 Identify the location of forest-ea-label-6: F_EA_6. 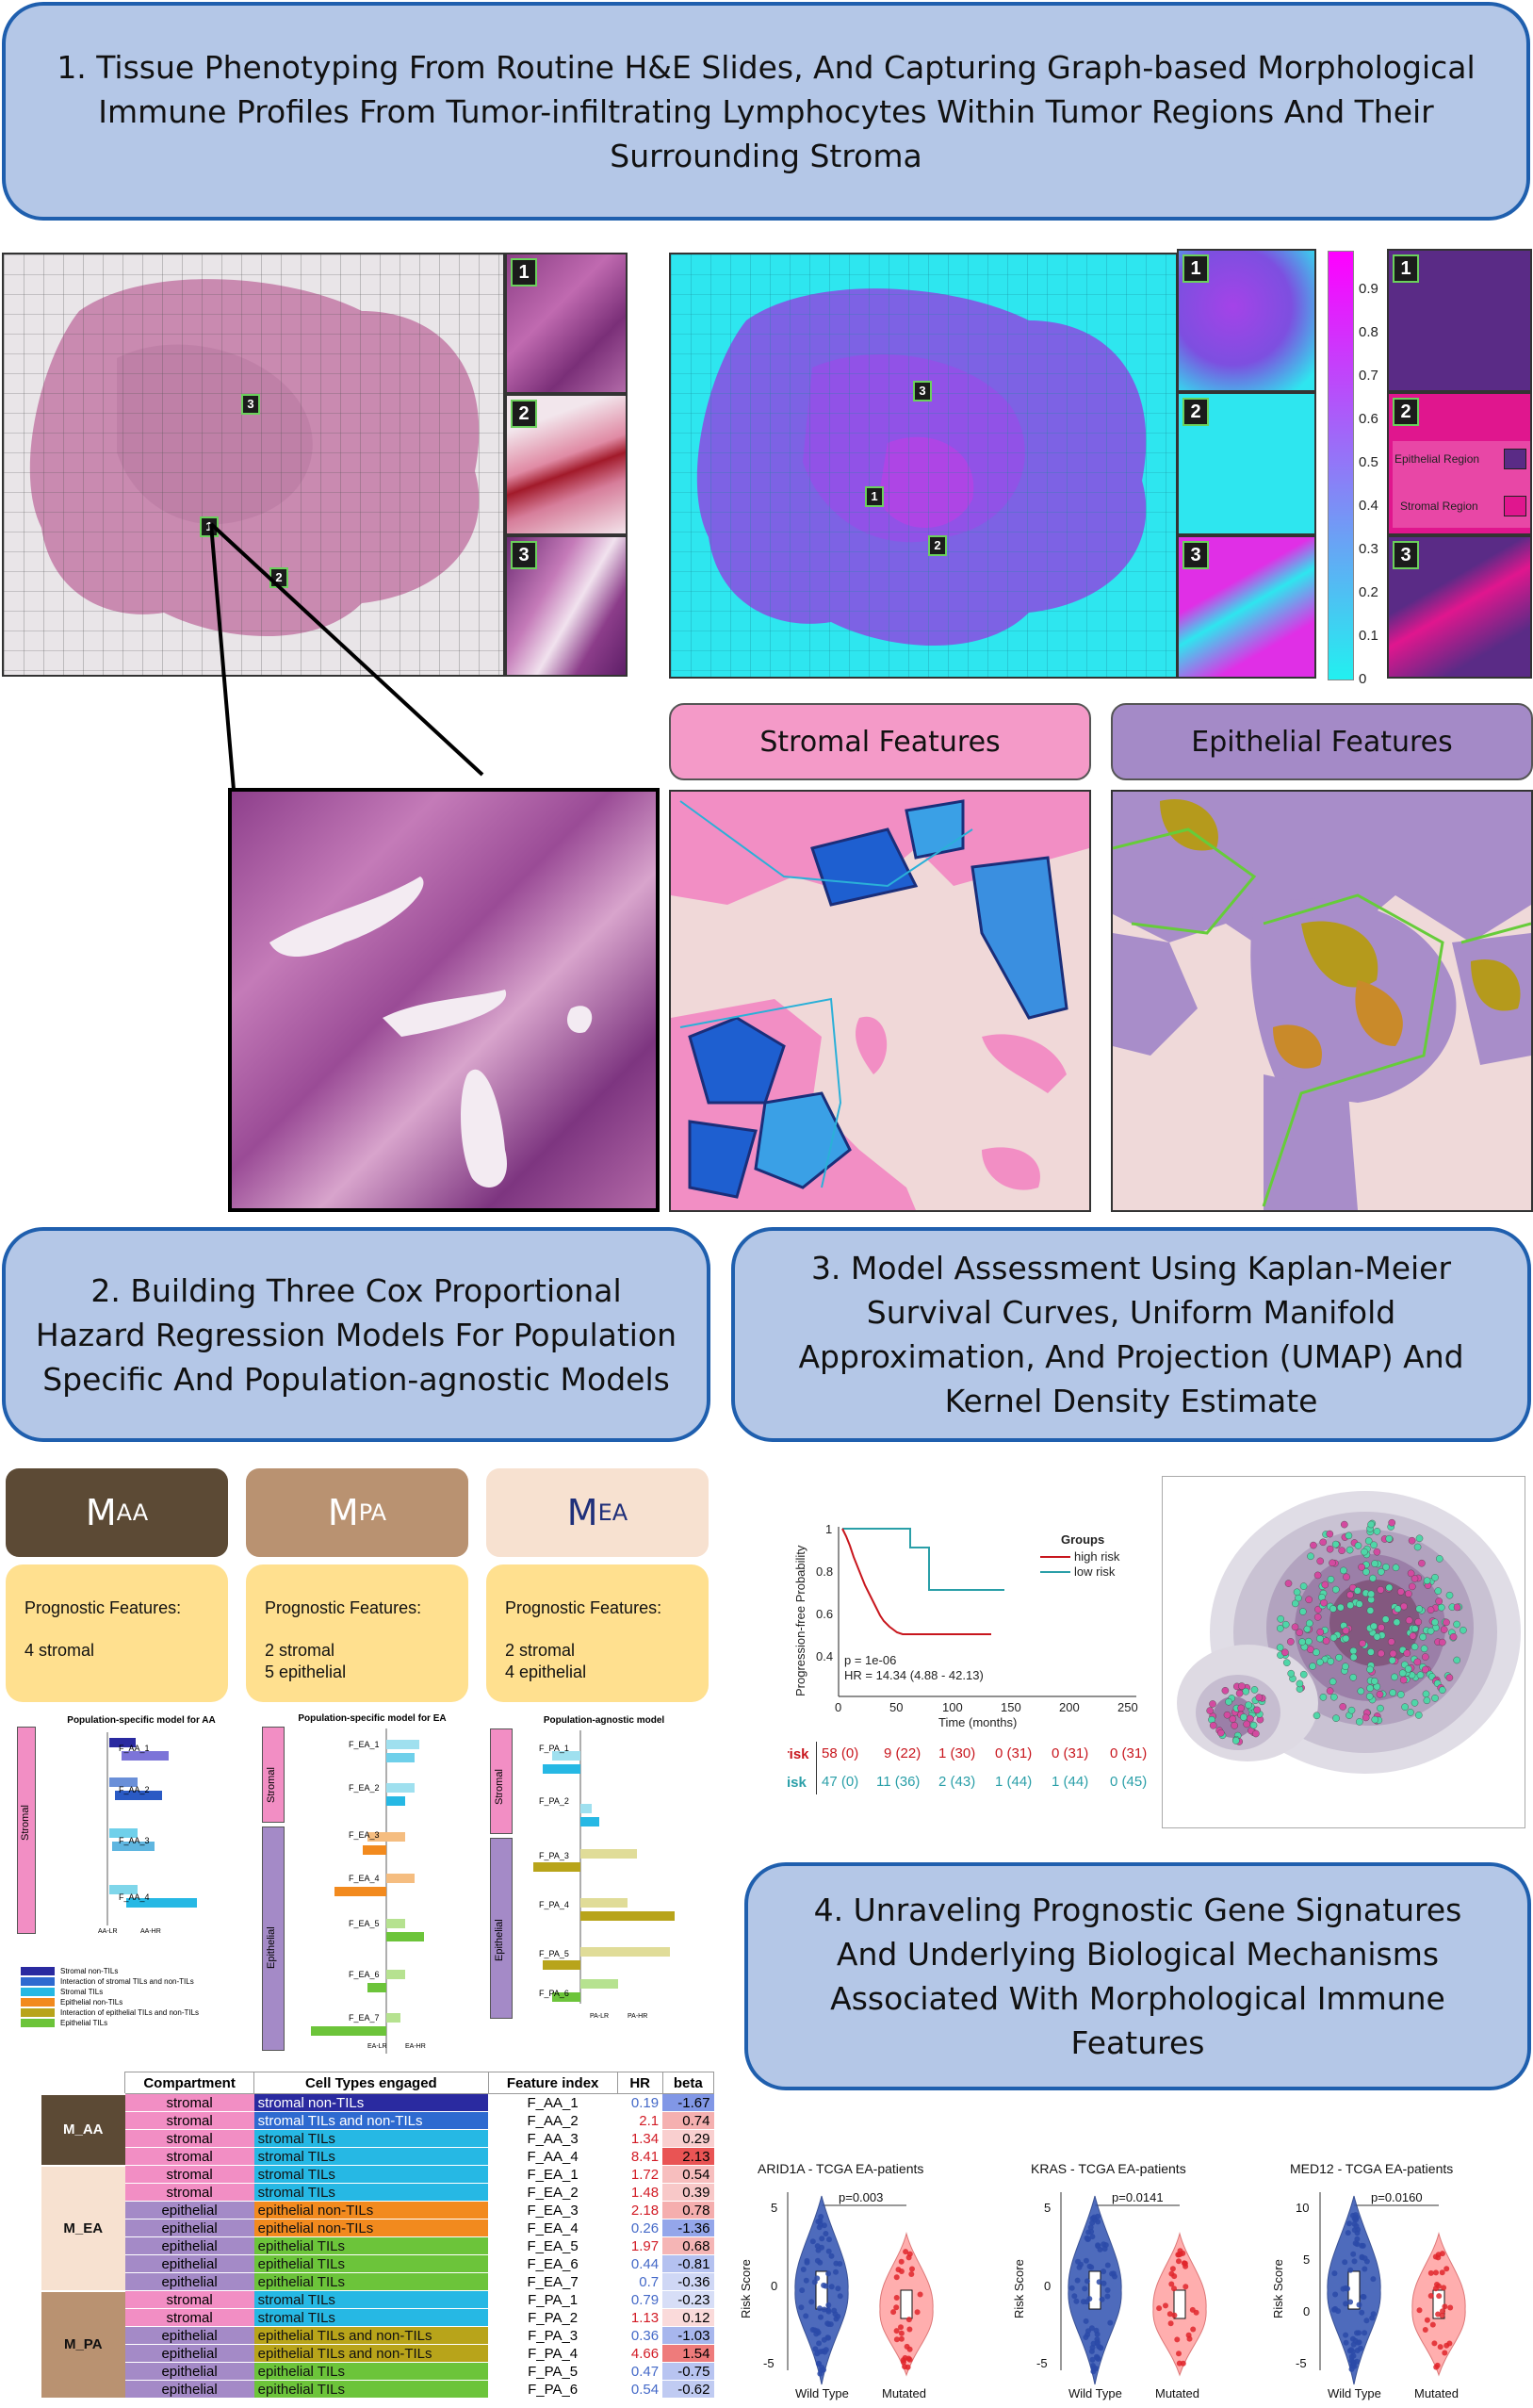
(364, 1975).